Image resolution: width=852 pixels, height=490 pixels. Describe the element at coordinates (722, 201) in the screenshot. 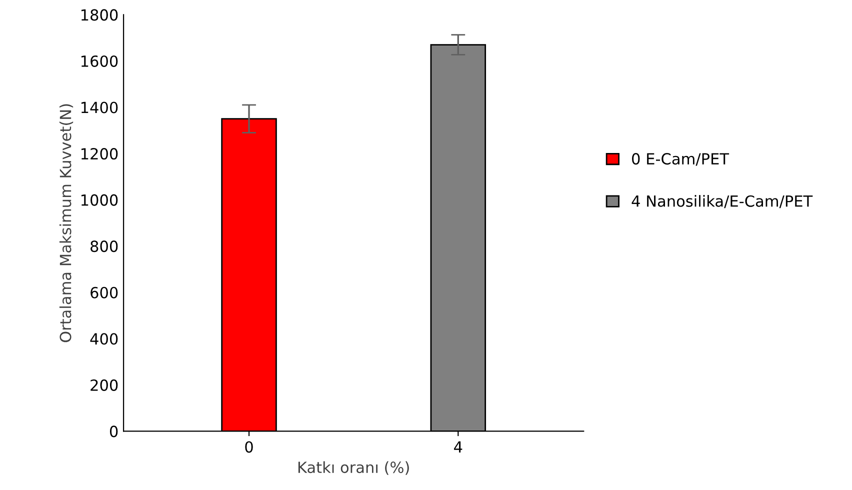

I see `legend-label: 4 Nanosilika/E-Cam/PET` at that location.